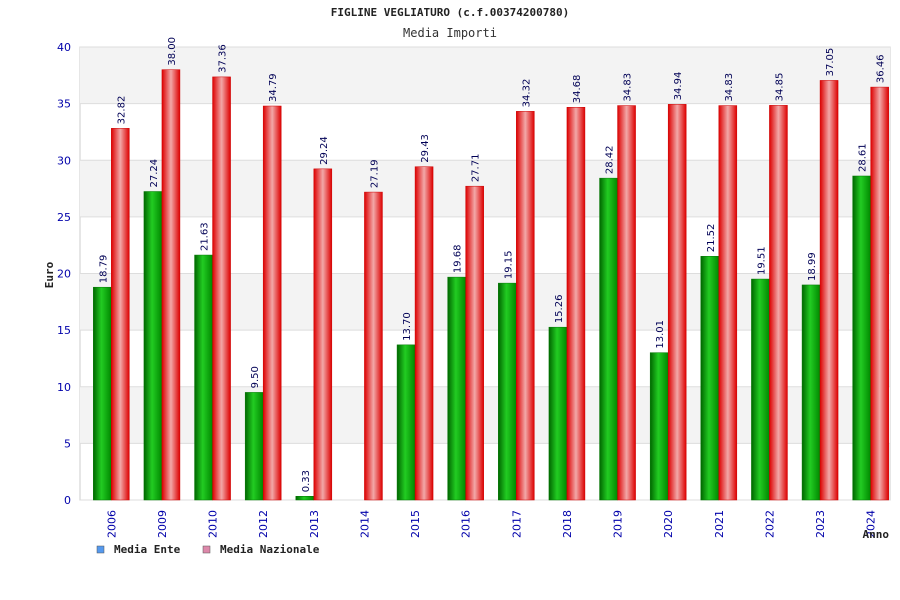 This screenshot has height=600, width=900. Describe the element at coordinates (162, 524) in the screenshot. I see `x-tick-label-2009: 2009` at that location.